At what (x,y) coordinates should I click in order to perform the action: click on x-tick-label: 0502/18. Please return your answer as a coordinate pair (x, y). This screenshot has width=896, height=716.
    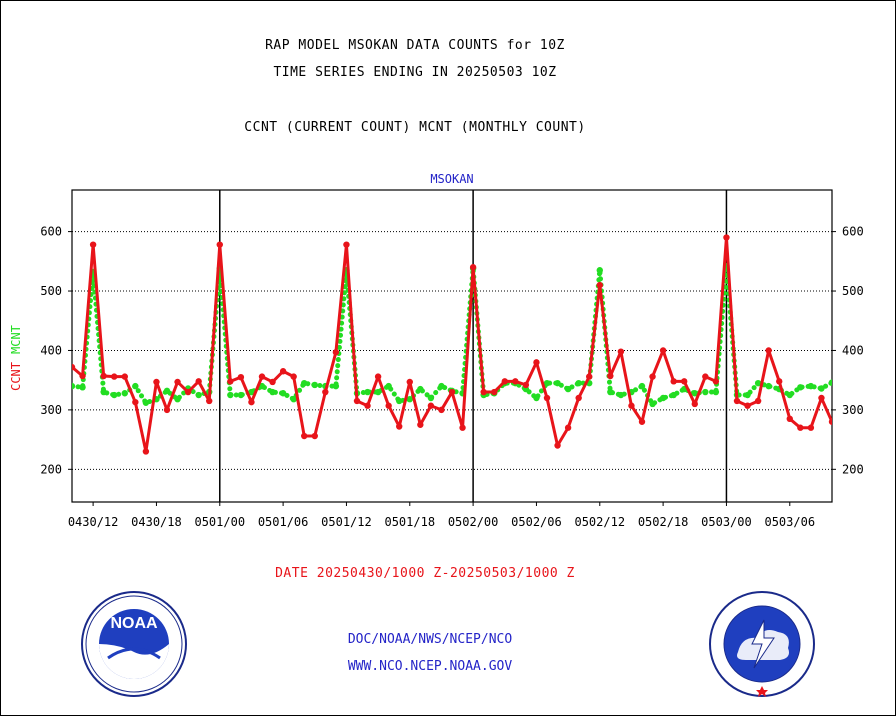
    Looking at the image, I should click on (663, 522).